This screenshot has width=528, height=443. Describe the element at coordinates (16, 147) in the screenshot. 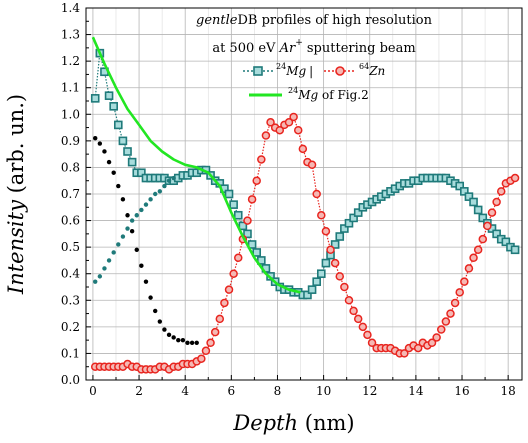

I see `y-axis-title-unit: (arb. un.)` at that location.